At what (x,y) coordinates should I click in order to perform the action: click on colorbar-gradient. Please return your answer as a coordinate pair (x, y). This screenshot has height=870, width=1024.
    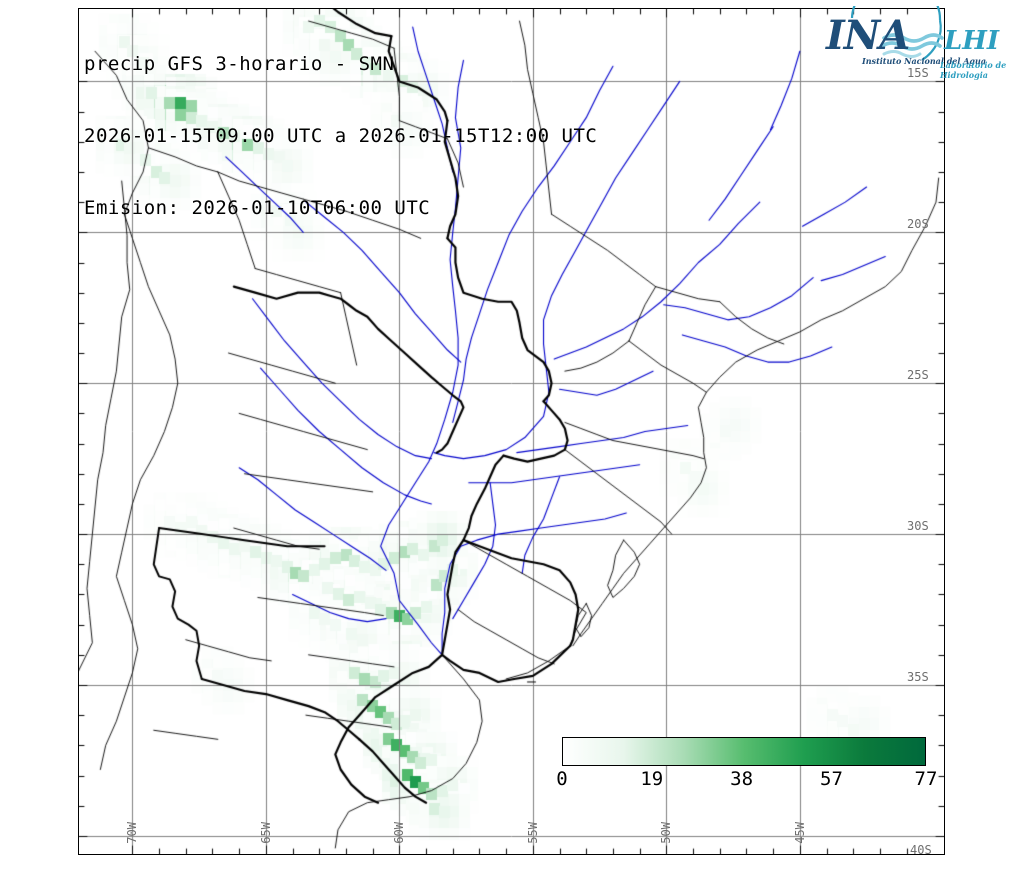
    Looking at the image, I should click on (744, 751).